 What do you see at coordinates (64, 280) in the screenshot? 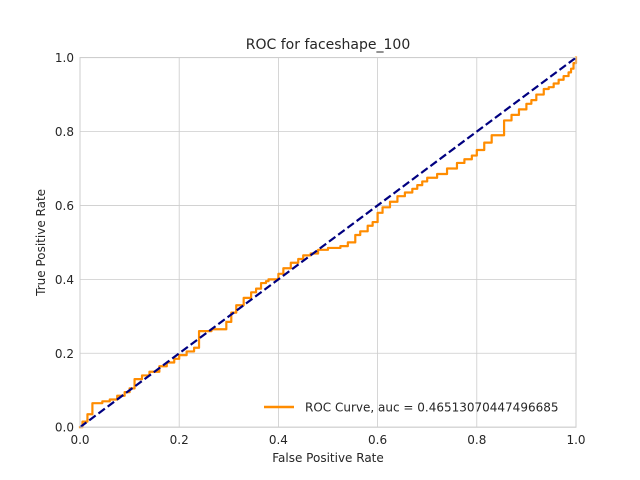
I see `y-tick-label: 0.4` at bounding box center [64, 280].